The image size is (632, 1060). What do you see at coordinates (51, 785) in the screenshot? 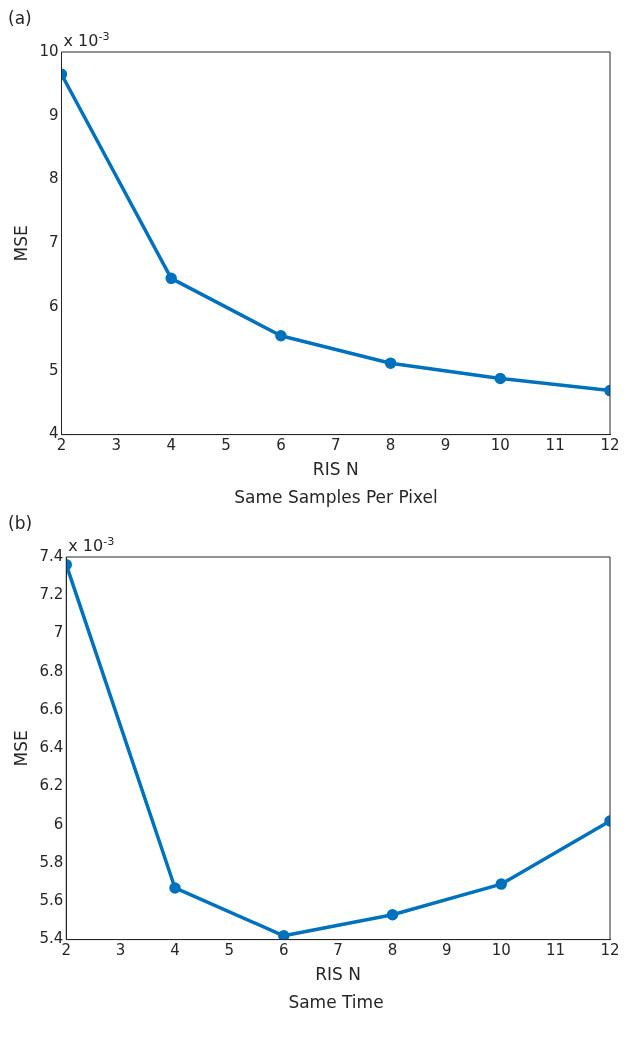
I see `y-tick-label: 6.2` at bounding box center [51, 785].